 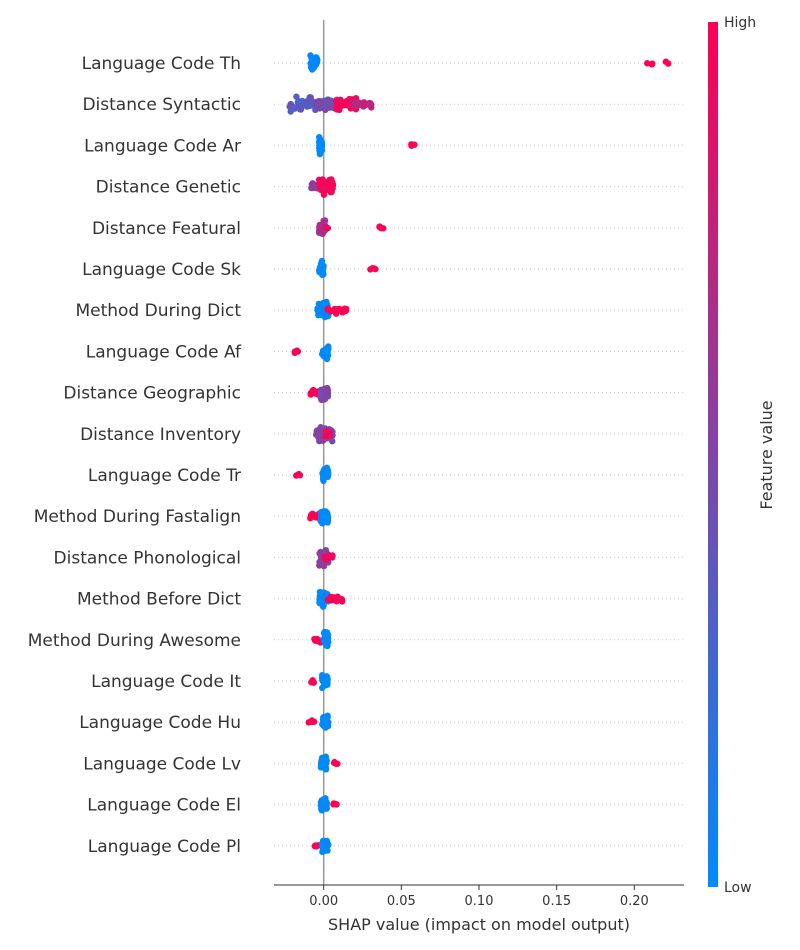 What do you see at coordinates (164, 847) in the screenshot?
I see `feature-label: Language Code Pl` at bounding box center [164, 847].